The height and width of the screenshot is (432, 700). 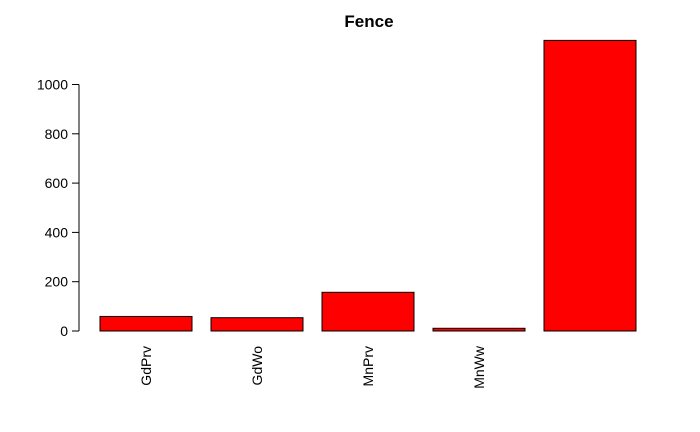 I want to click on x-tick-label: GdPrv, so click(x=146, y=366).